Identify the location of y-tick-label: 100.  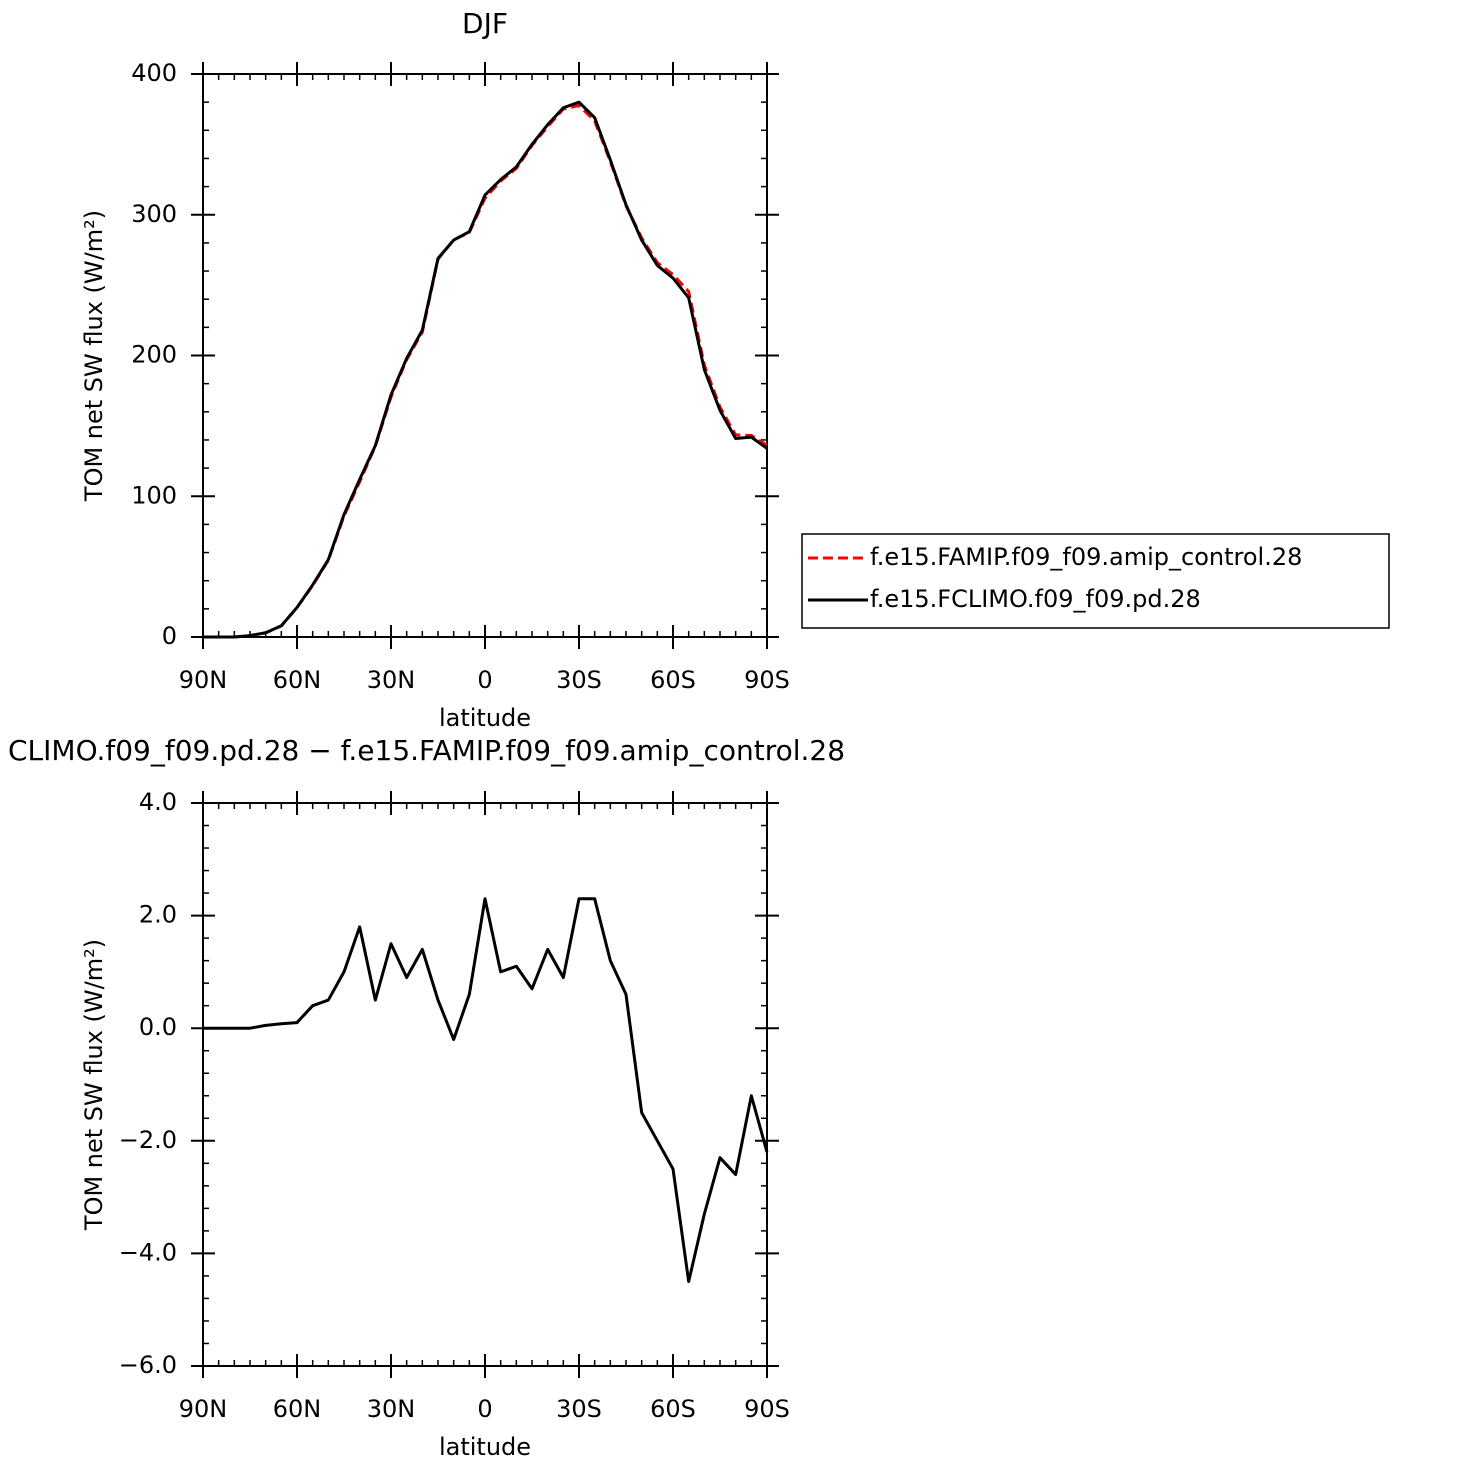
(154, 495).